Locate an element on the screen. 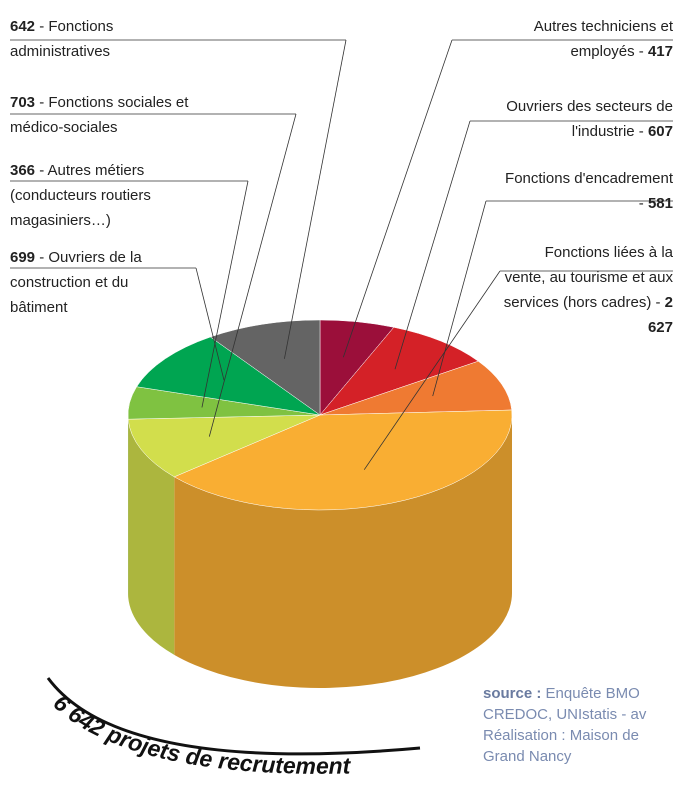 This screenshot has width=673, height=812. source-line: CREDOC, UNIstatis - av is located at coordinates (565, 714).